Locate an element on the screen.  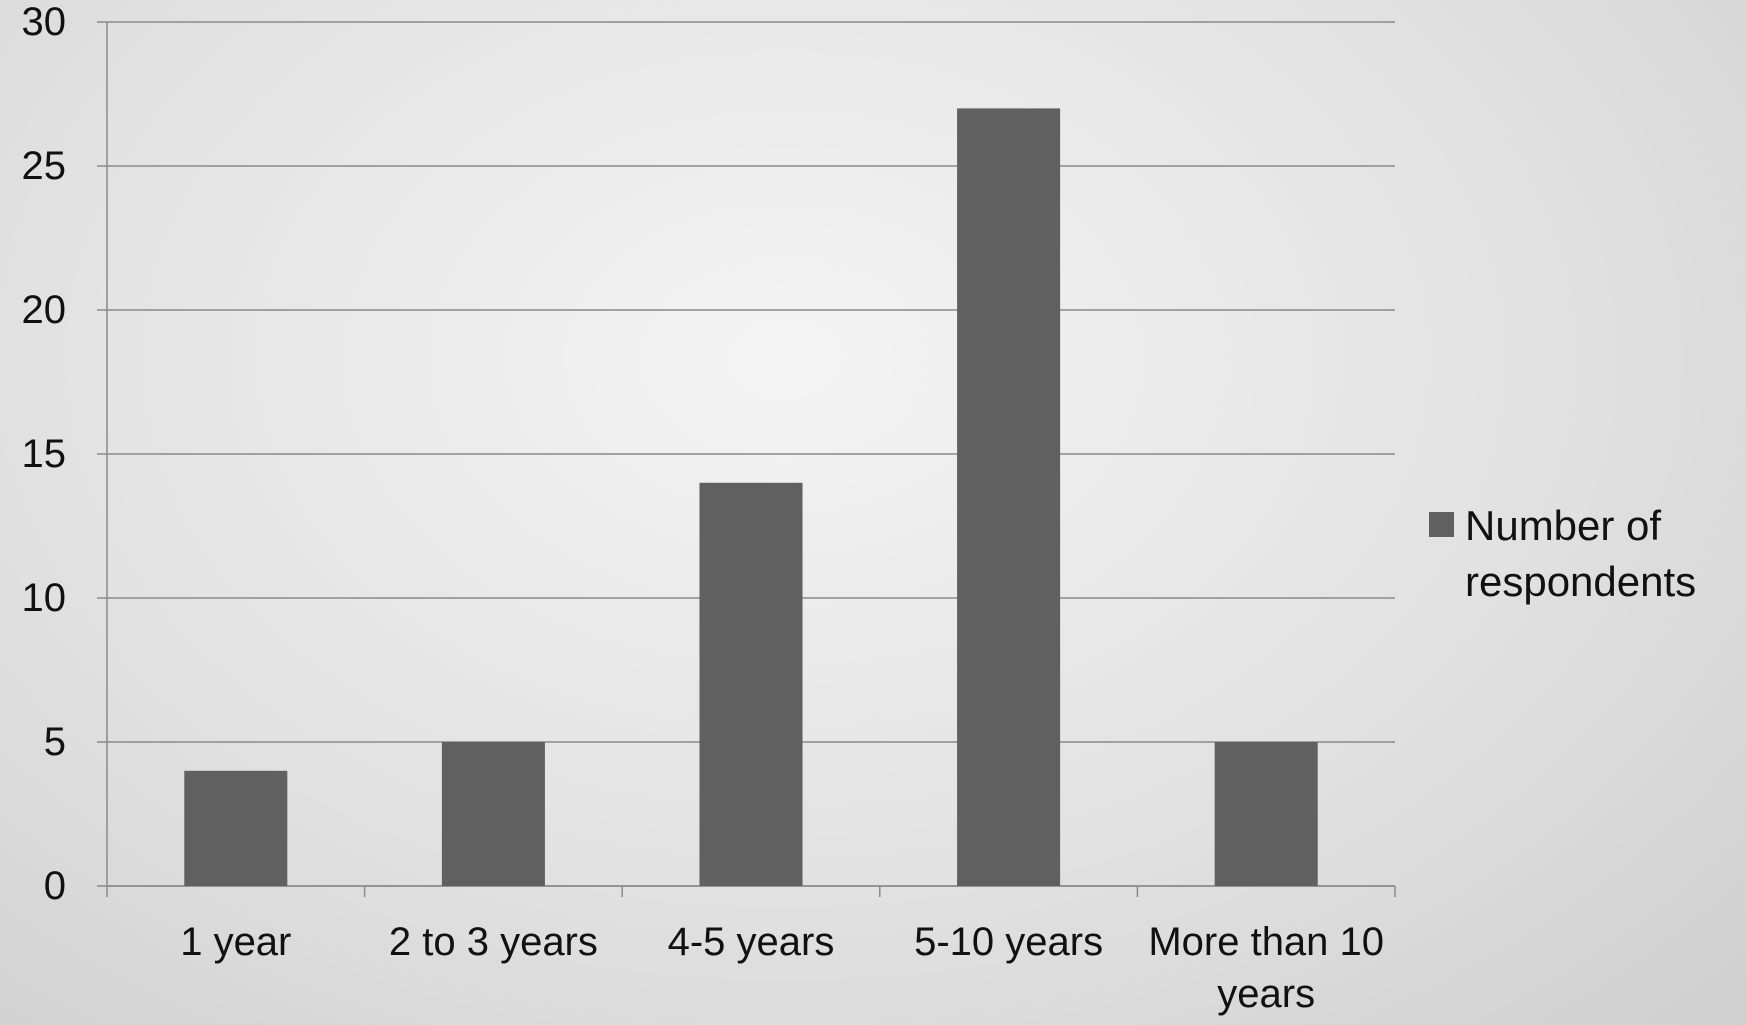
x-tick-label: 1 year is located at coordinates (236, 942).